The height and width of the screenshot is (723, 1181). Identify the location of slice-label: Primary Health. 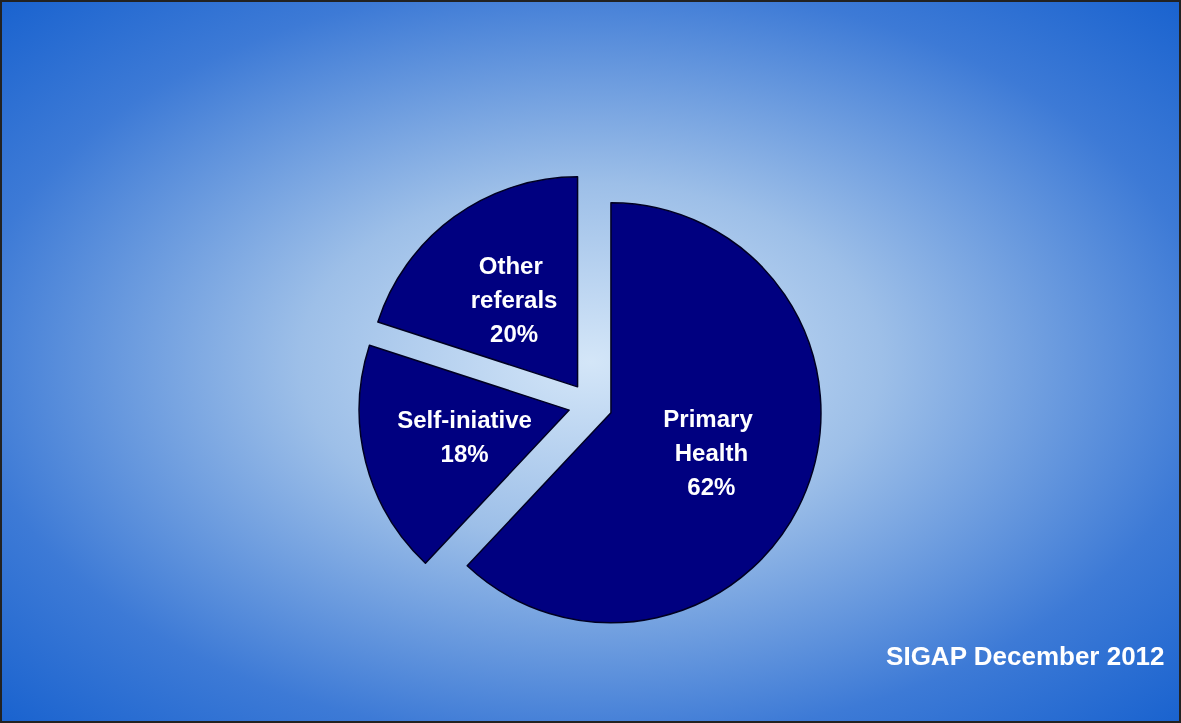
(711, 435).